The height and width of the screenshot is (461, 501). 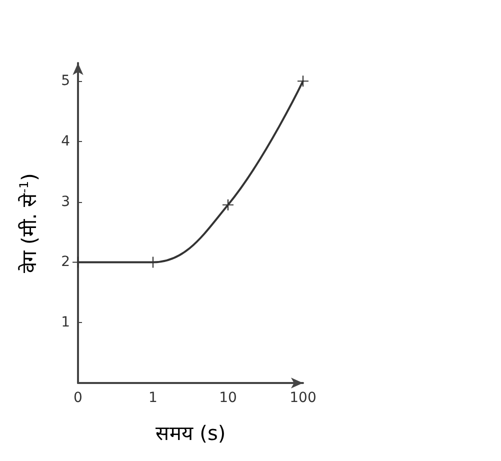 What do you see at coordinates (65, 81) in the screenshot?
I see `y-tick-label: 5` at bounding box center [65, 81].